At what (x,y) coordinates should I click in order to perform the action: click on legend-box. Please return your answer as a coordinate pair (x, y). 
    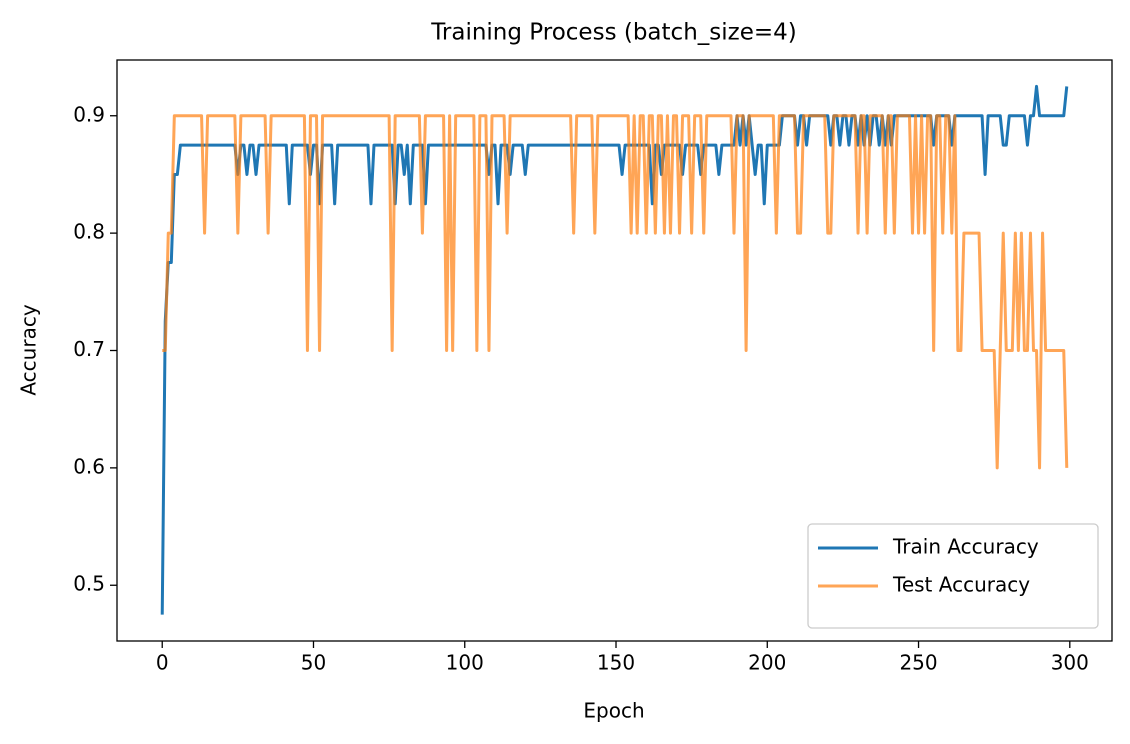
    Looking at the image, I should click on (953, 576).